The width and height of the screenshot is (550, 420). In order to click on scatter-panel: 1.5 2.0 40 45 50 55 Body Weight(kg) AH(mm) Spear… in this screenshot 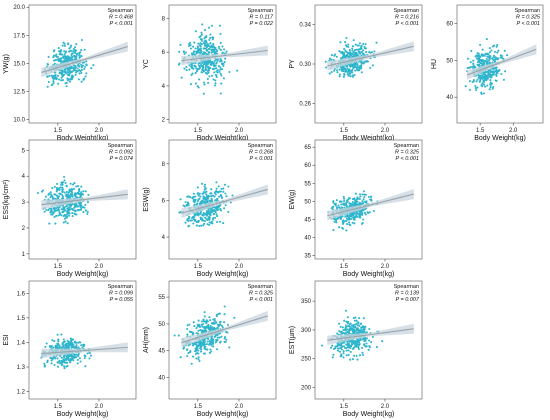, I will do `click(210, 349)`.